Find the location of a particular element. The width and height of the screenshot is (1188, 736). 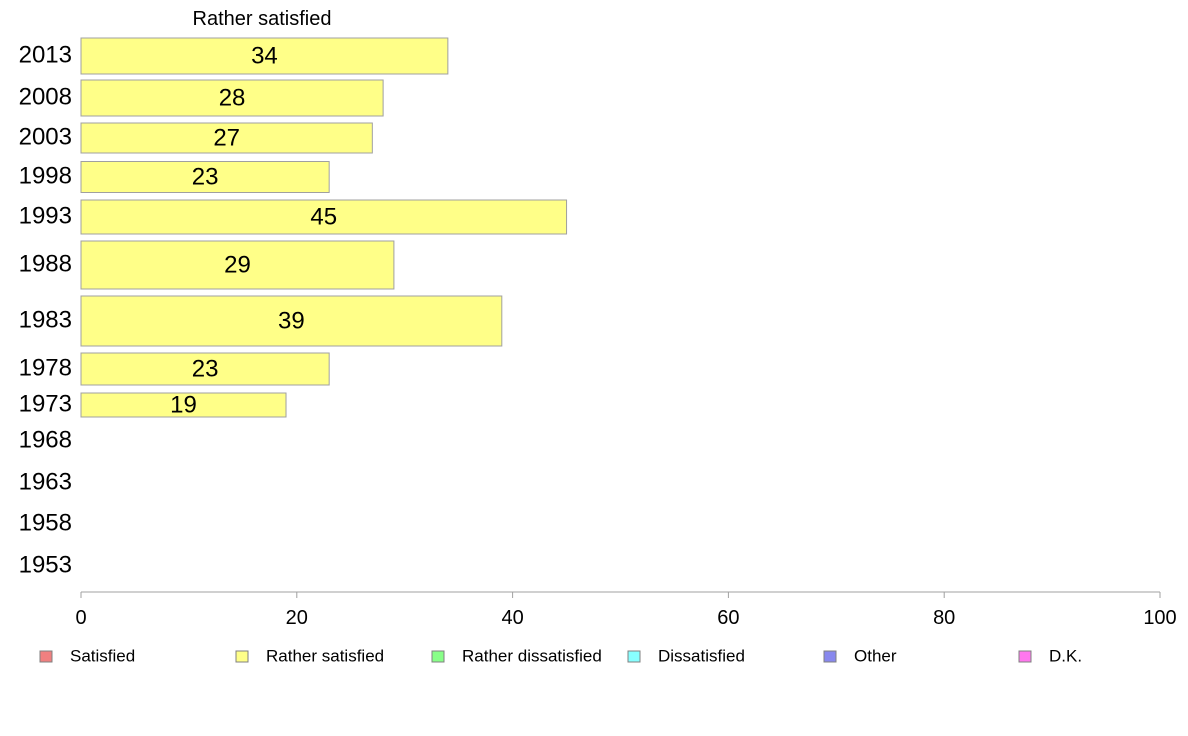

category-label-2003: 2003 is located at coordinates (45, 136).